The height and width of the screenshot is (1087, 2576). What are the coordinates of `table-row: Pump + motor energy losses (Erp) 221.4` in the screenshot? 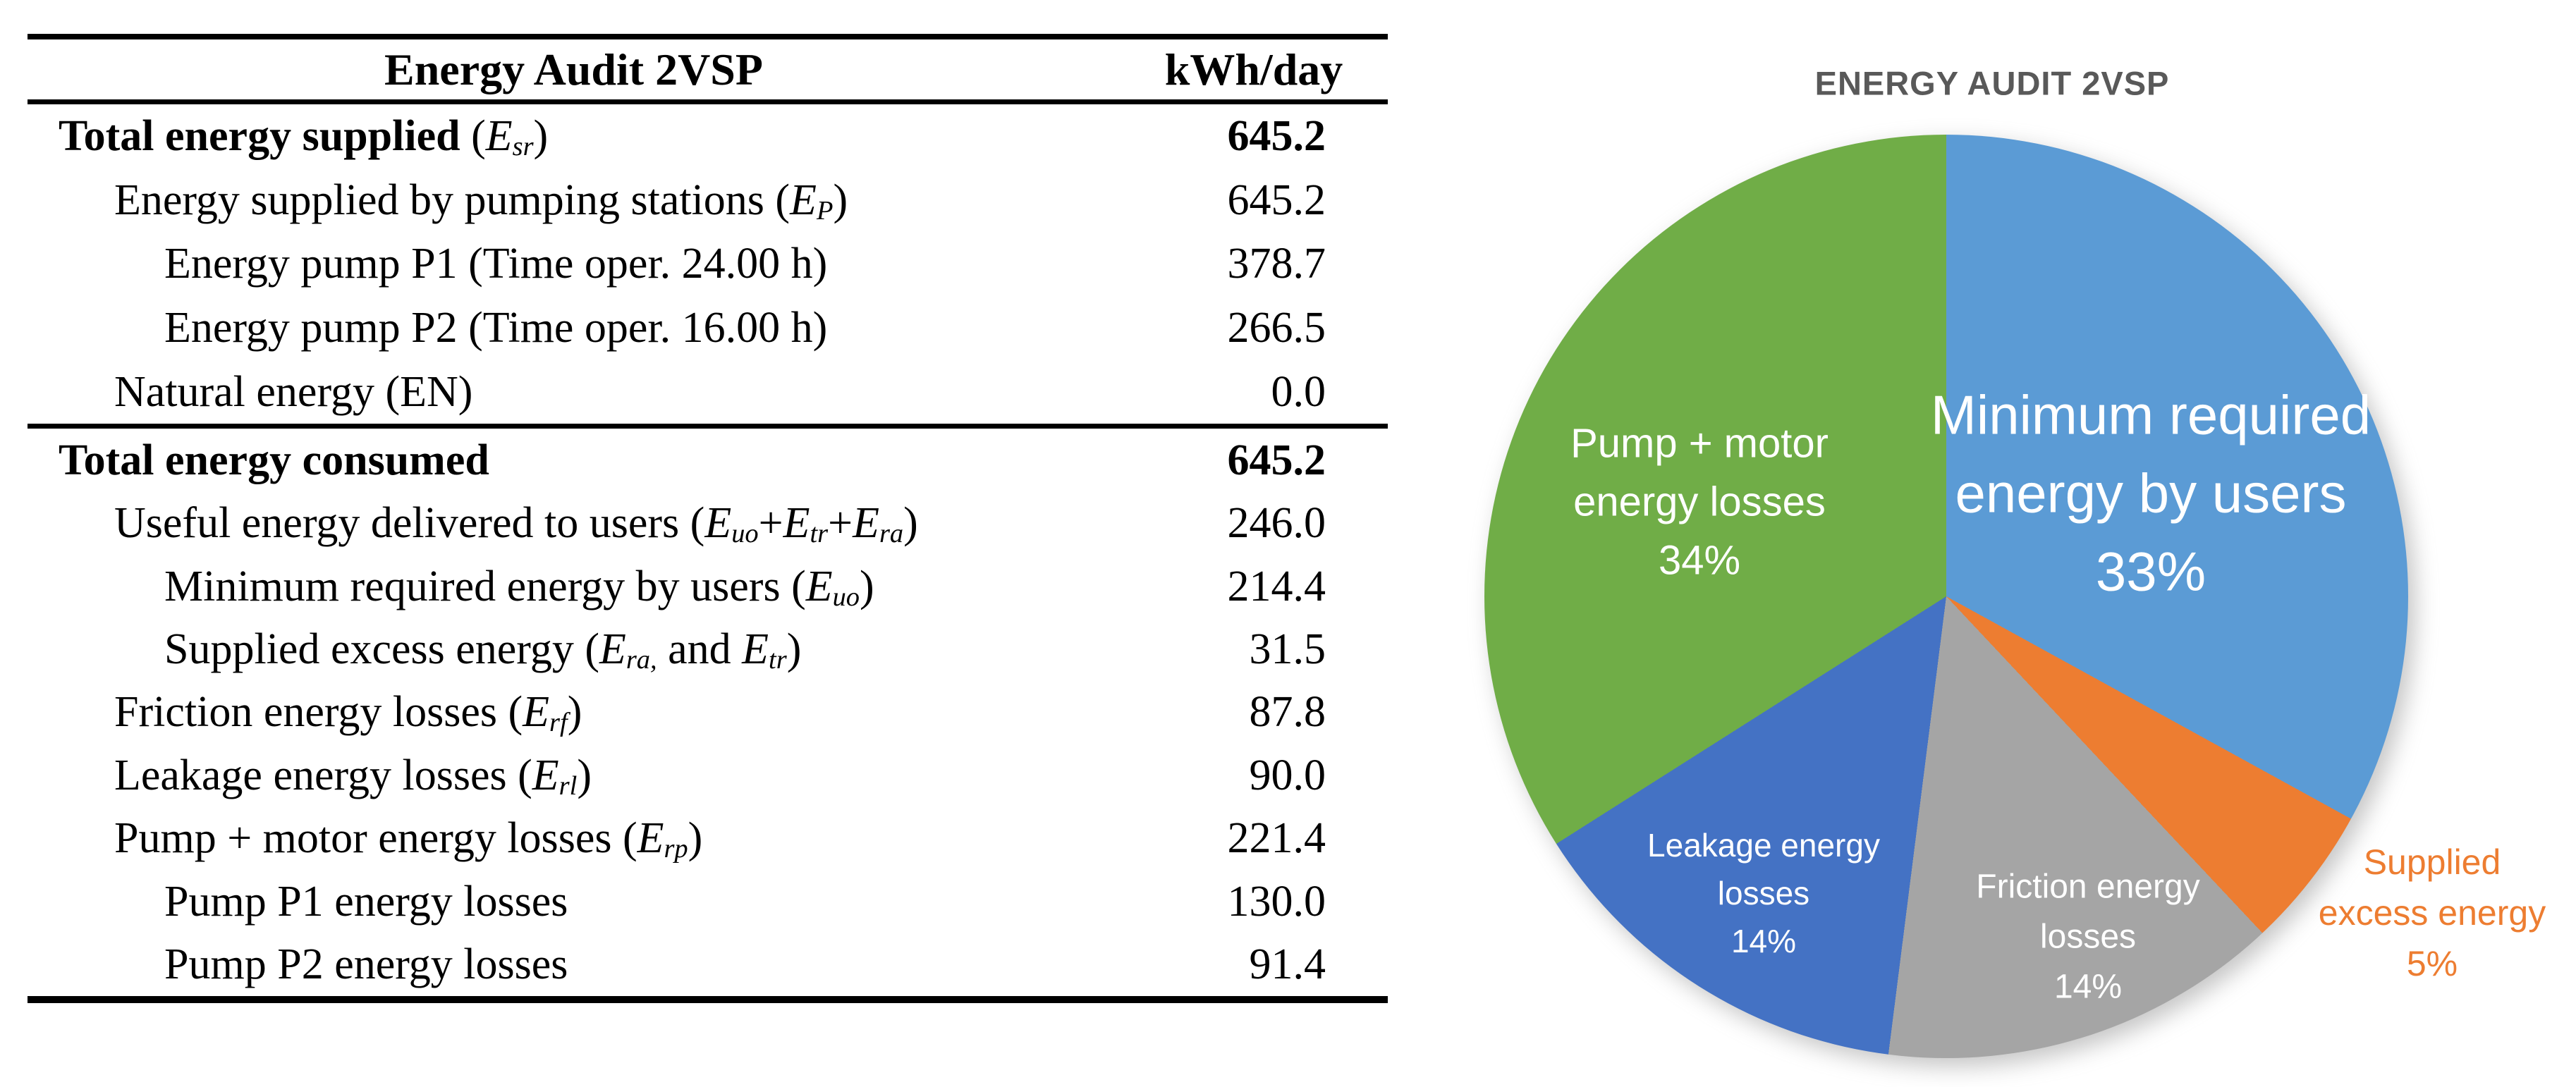 It's located at (708, 839).